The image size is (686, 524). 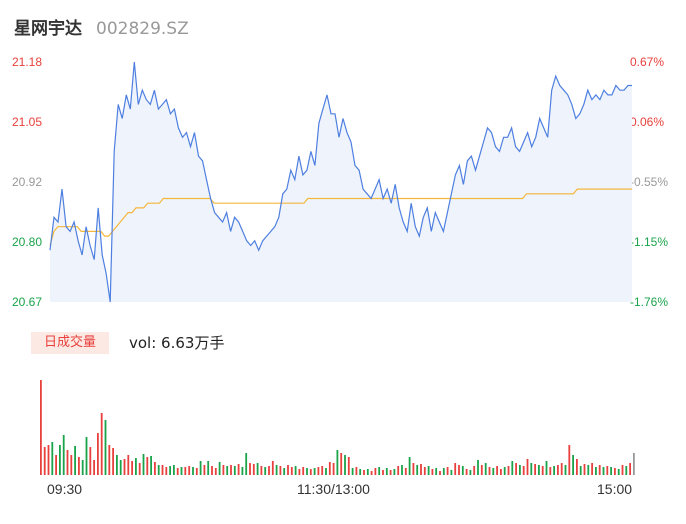 I want to click on right-axis-tick-2: -0.55%, so click(x=649, y=182).